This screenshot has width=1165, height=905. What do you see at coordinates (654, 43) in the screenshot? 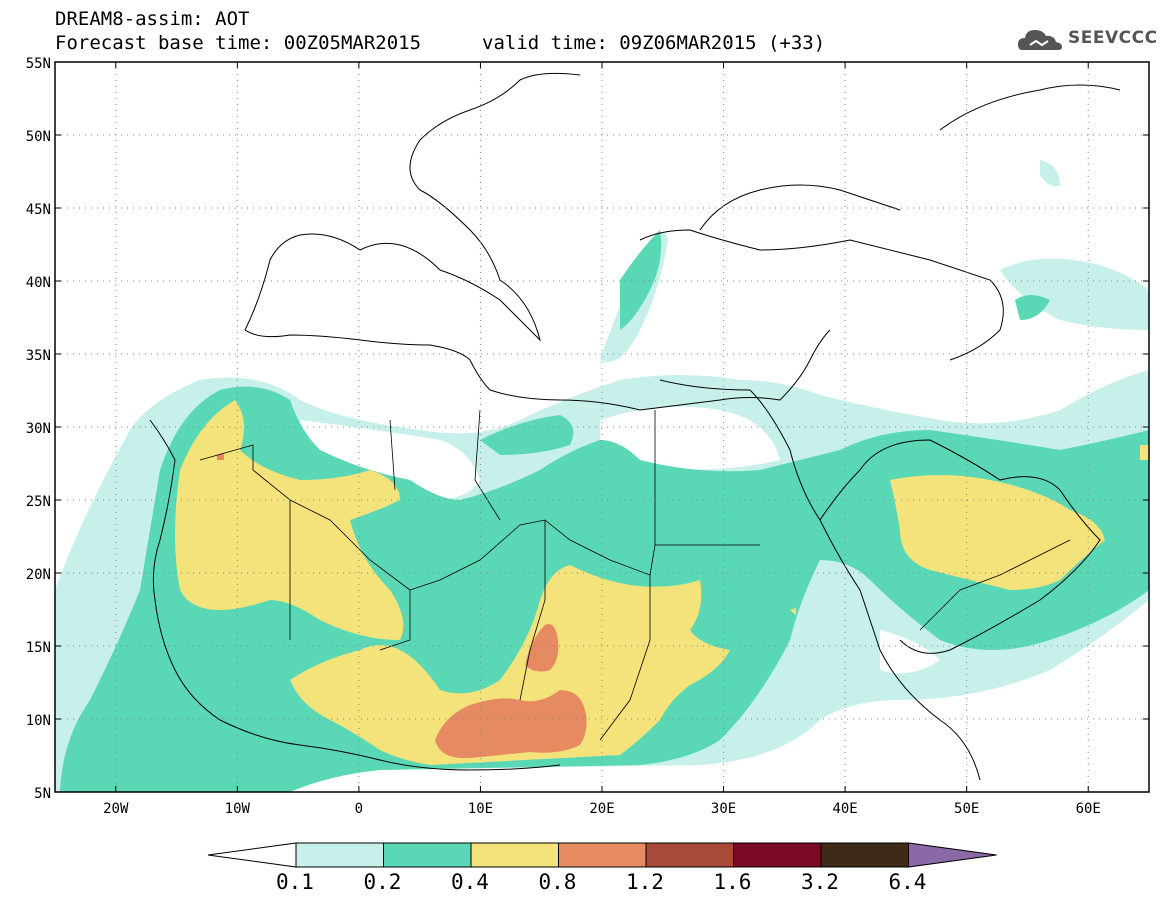
I see `valid-time: valid time: 09Z06MAR2015 (+33)` at bounding box center [654, 43].